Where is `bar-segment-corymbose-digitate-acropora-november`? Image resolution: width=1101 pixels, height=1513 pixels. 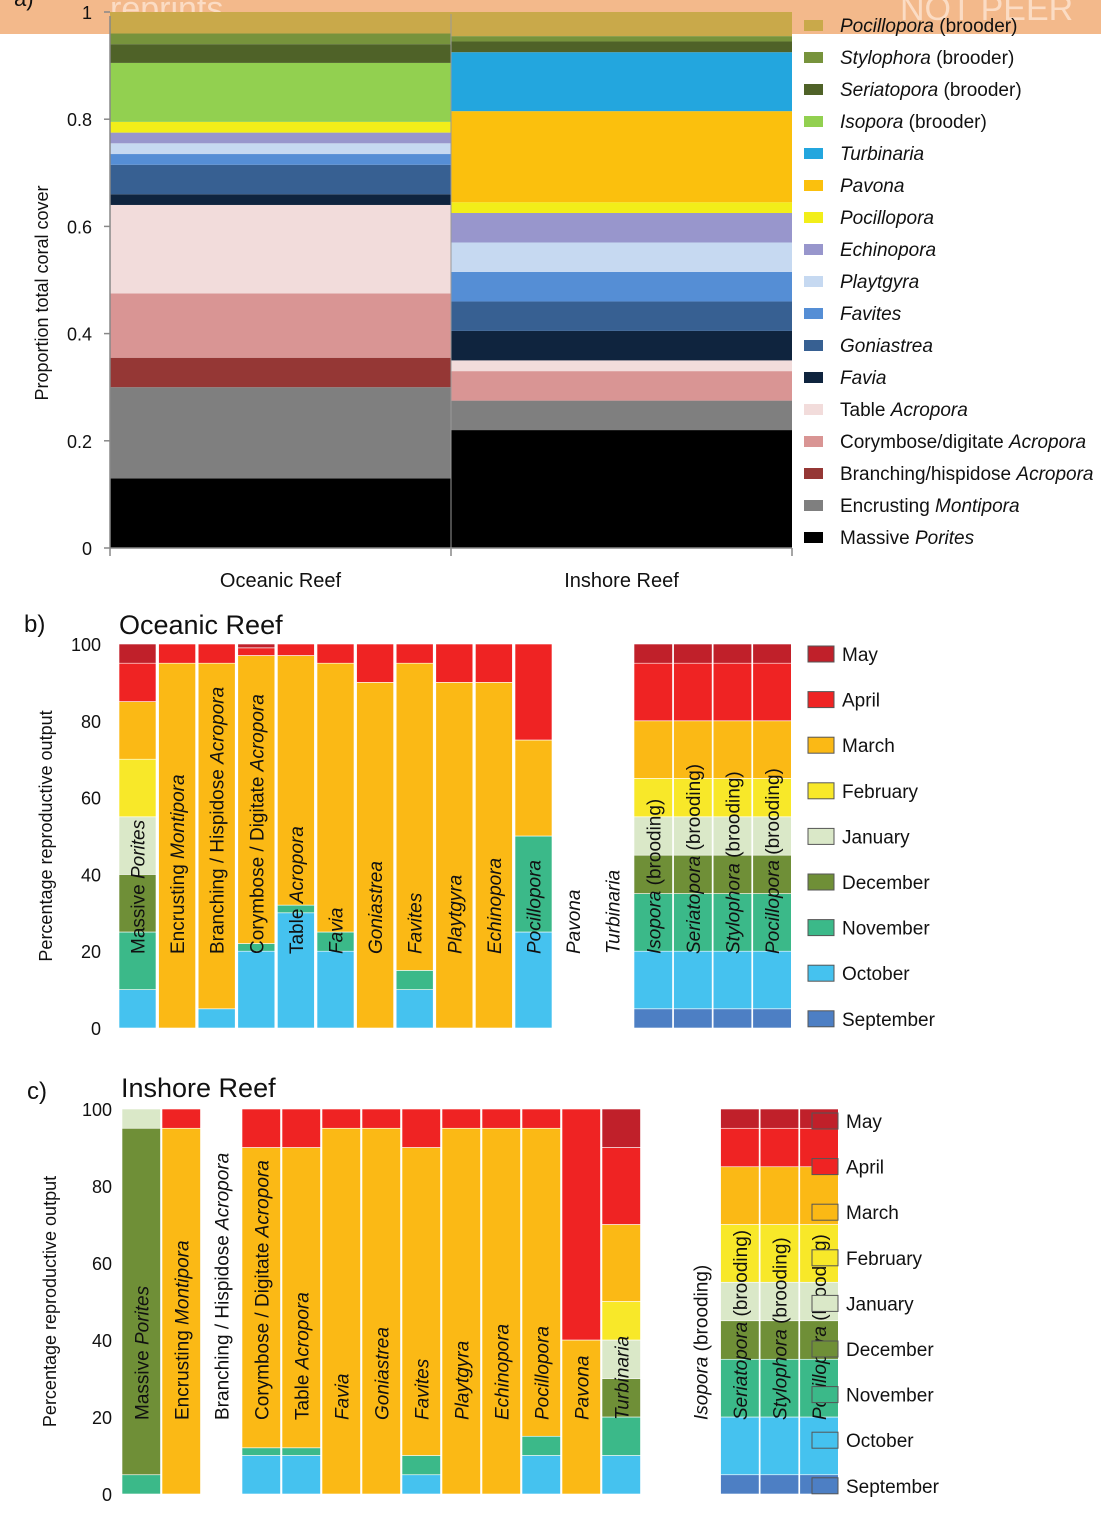 bar-segment-corymbose-digitate-acropora-november is located at coordinates (261, 1451).